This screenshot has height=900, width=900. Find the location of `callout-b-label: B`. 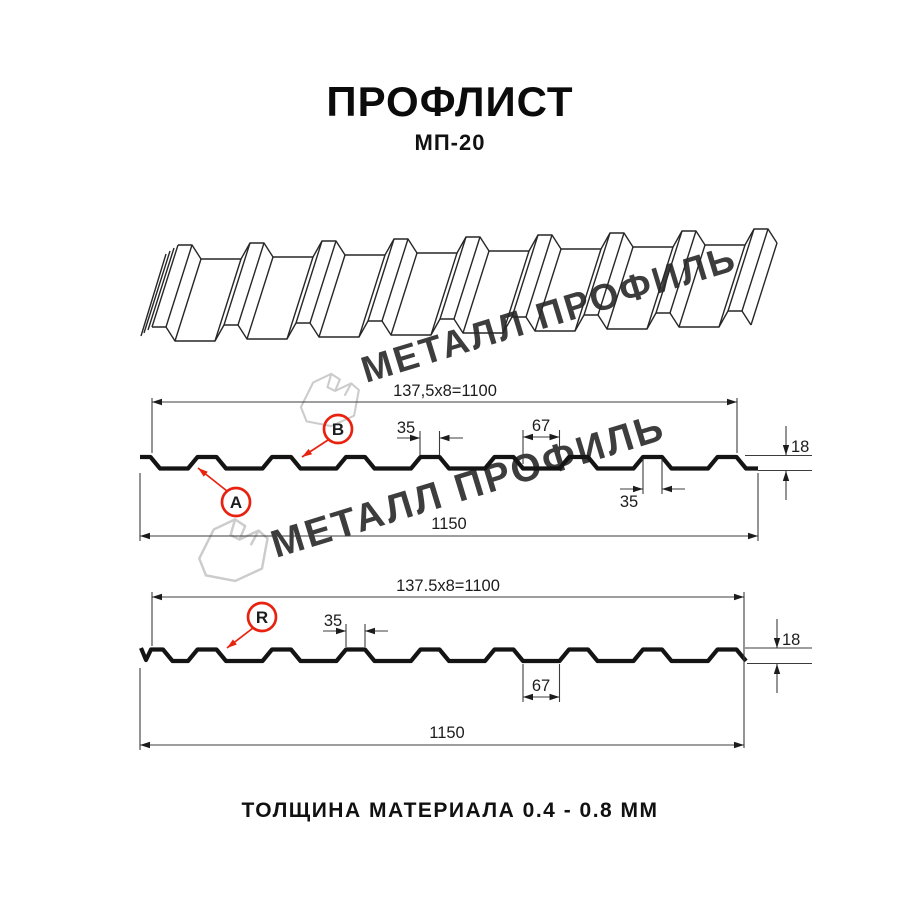

callout-b-label: B is located at coordinates (338, 429).